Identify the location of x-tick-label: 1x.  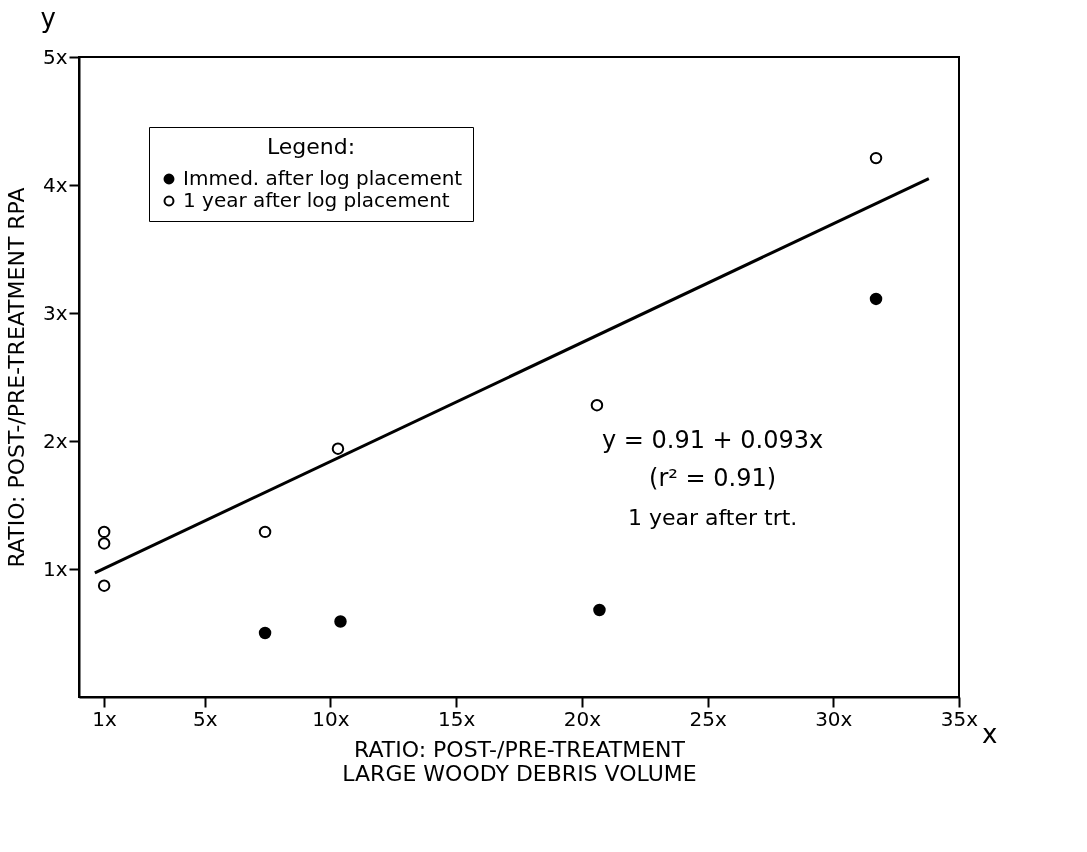
(105, 718).